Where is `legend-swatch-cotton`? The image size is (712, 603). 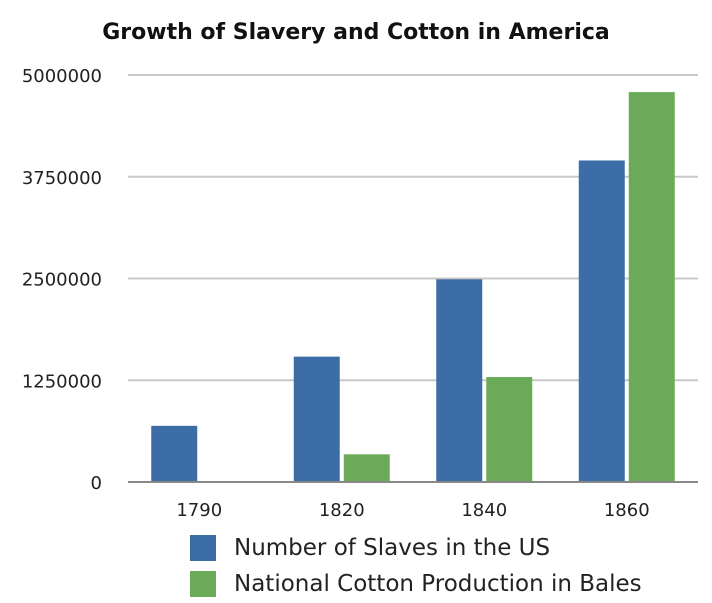 legend-swatch-cotton is located at coordinates (203, 584).